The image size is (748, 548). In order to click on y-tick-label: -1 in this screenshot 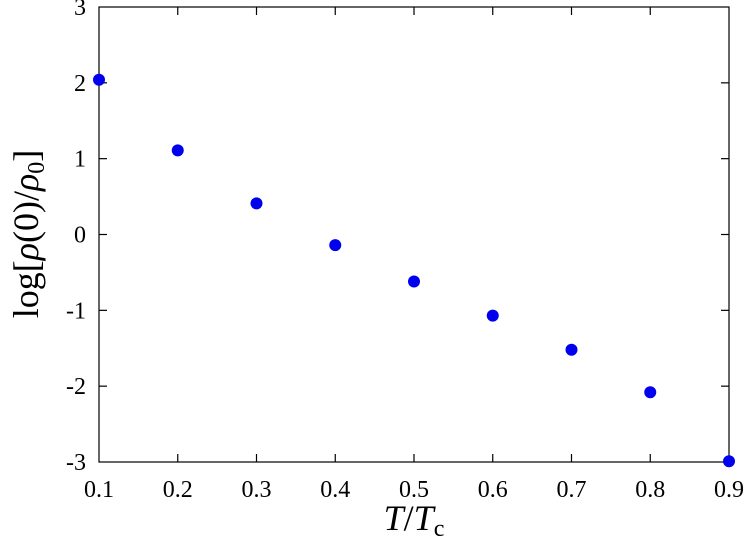, I will do `click(76, 311)`.